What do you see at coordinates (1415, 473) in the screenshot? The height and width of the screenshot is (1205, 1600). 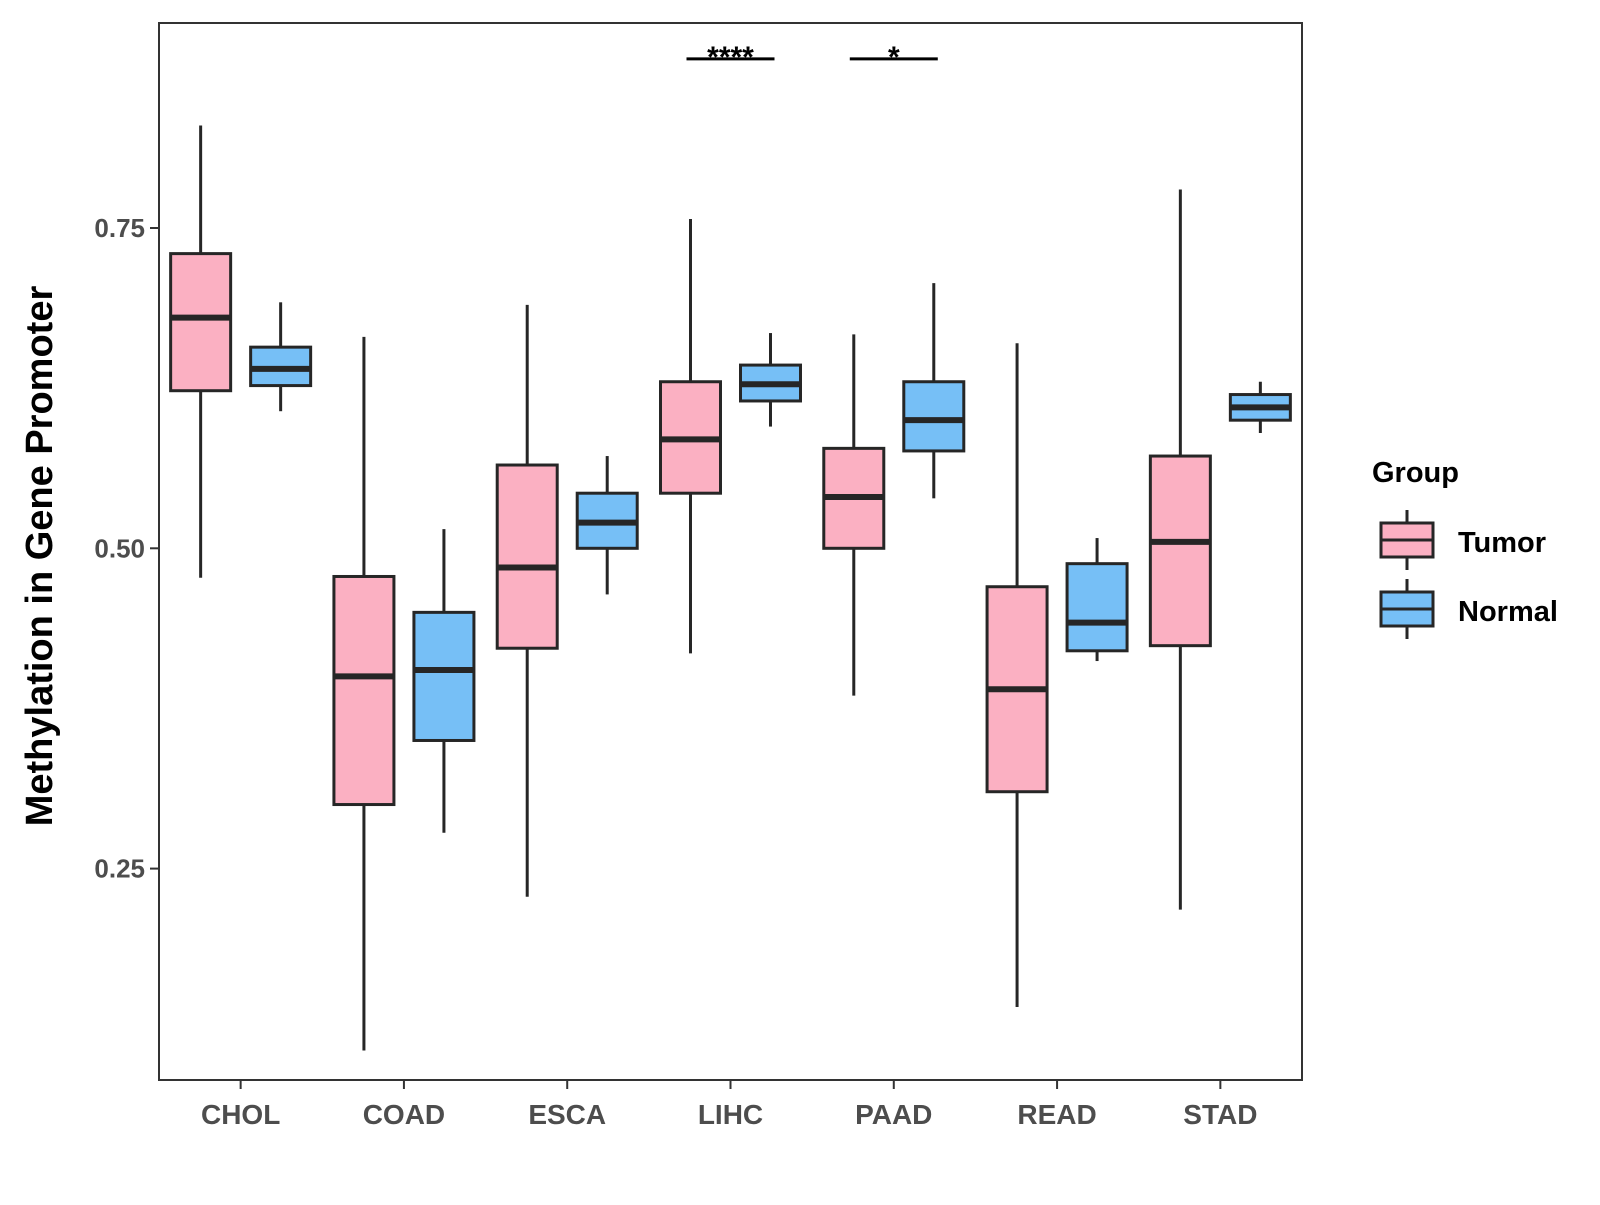 I see `legend-title: Group` at bounding box center [1415, 473].